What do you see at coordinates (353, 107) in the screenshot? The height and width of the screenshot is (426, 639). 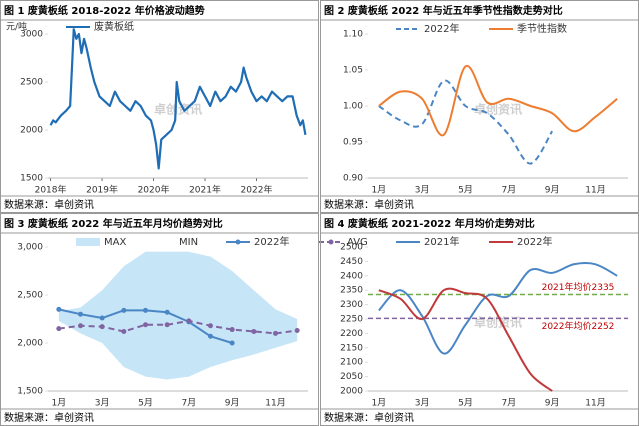 I see `y-tick-label: 1.00` at bounding box center [353, 107].